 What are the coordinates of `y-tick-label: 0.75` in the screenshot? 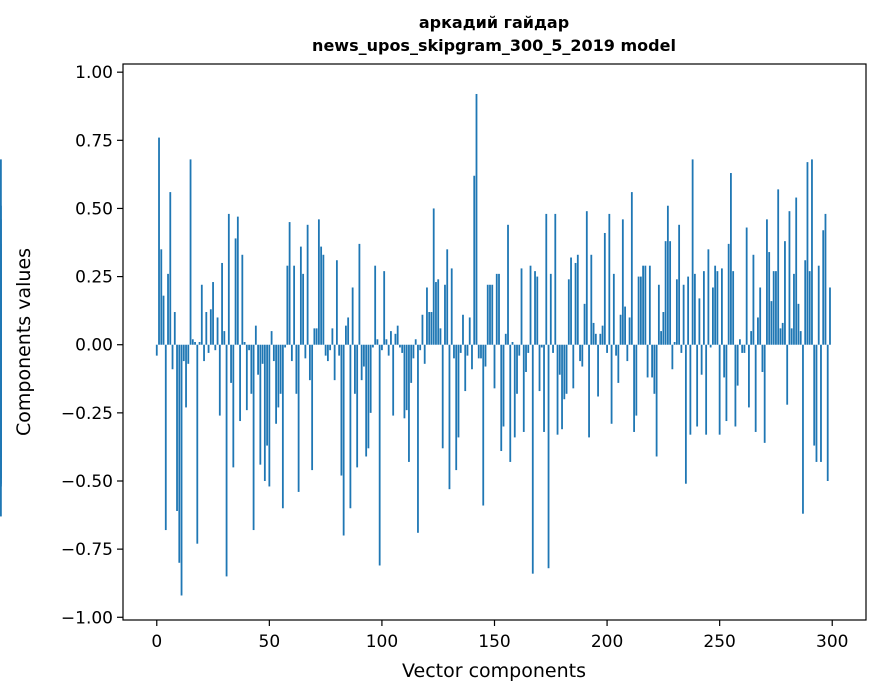 It's located at (94, 141).